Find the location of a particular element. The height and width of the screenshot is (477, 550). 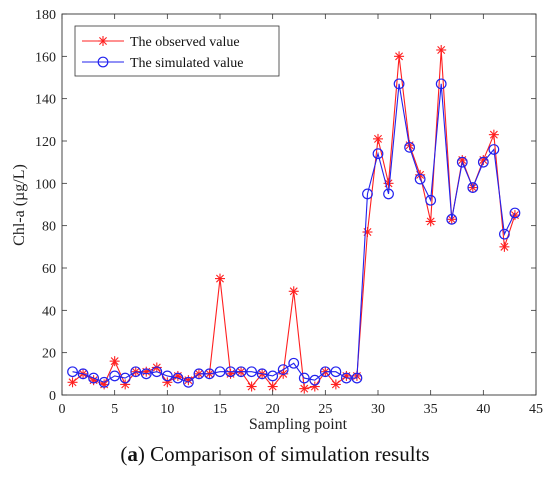

x-tick-label: 30 is located at coordinates (378, 409).